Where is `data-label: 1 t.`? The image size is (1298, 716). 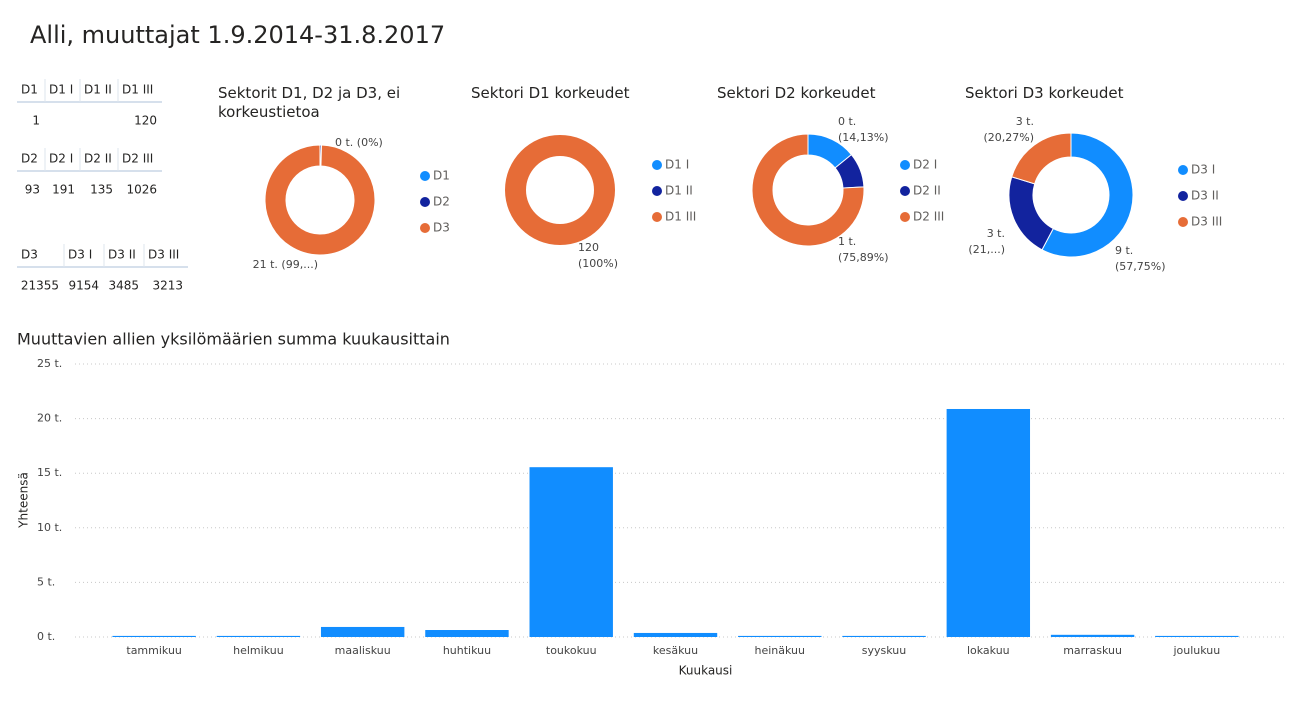
data-label: 1 t. is located at coordinates (847, 241).